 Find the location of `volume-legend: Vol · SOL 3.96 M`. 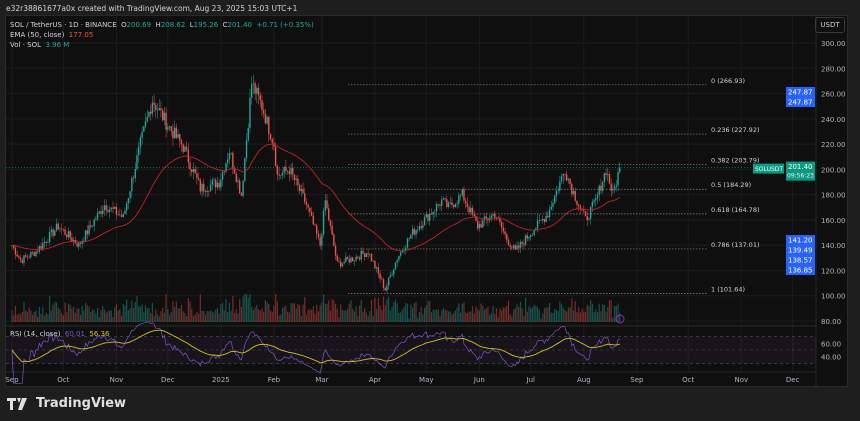

volume-legend: Vol · SOL 3.96 M is located at coordinates (39, 45).